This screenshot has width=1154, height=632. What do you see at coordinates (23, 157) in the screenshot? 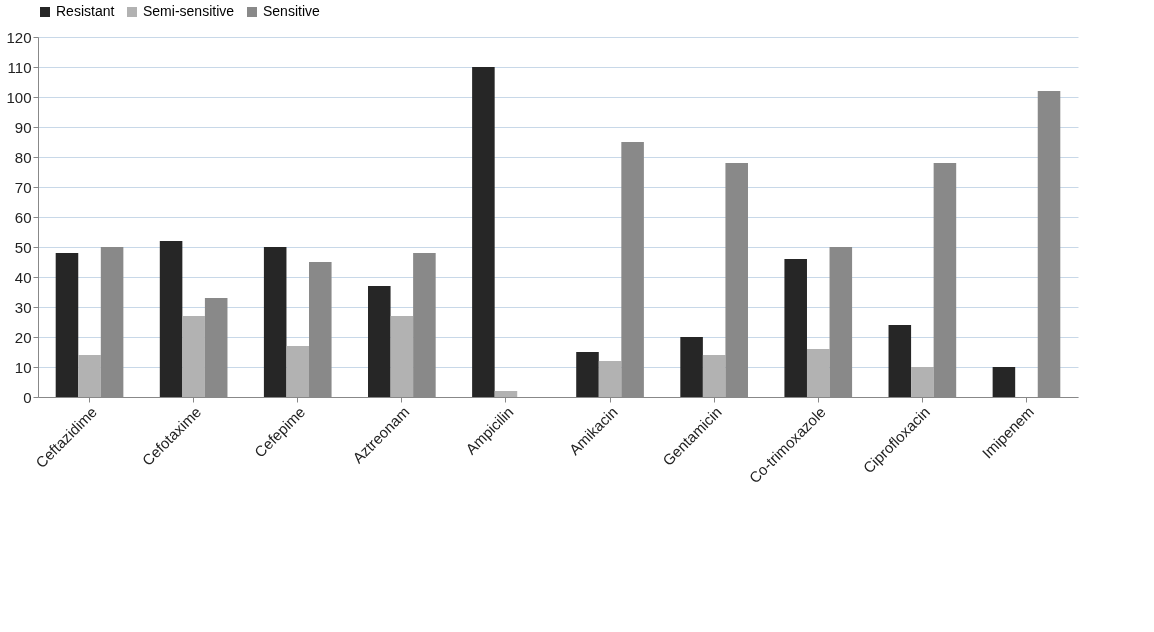
I see `y-tick-label: 80` at bounding box center [23, 157].